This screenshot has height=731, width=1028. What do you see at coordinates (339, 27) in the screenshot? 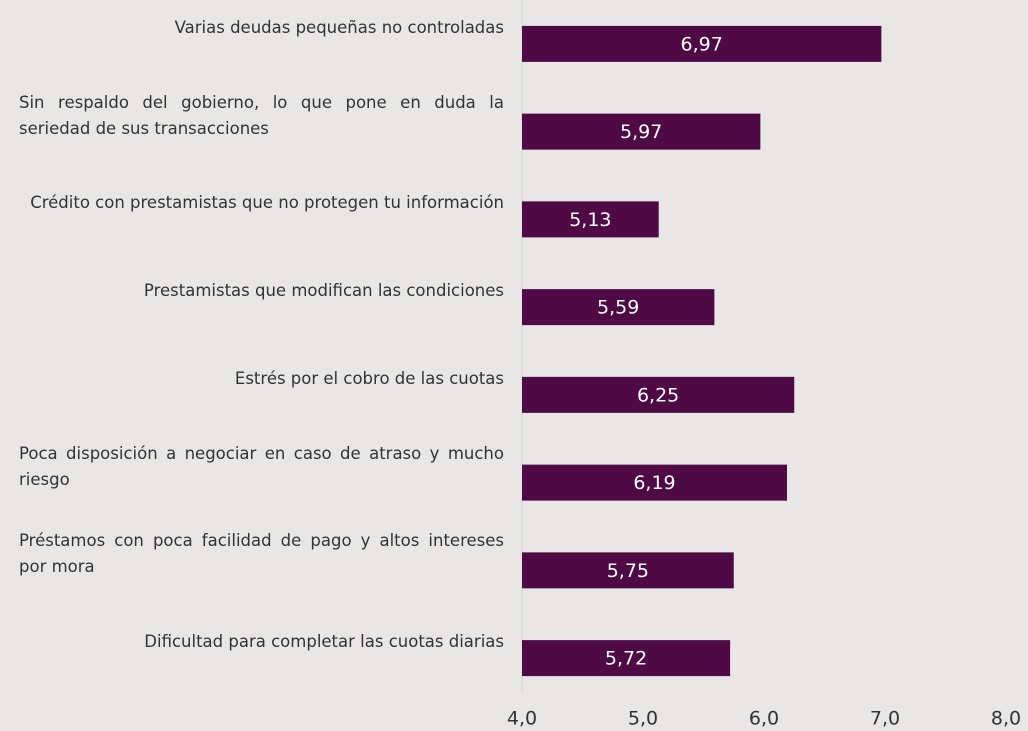
I see `category-label: Varias deudas pequeñas no controladas` at bounding box center [339, 27].